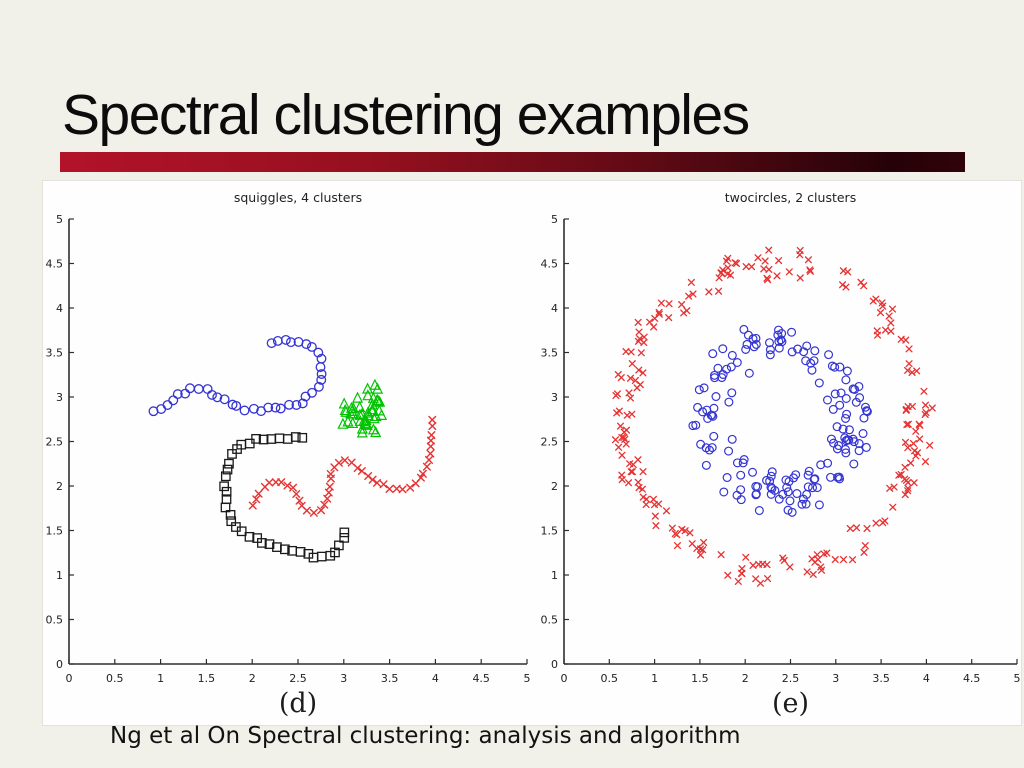  Describe the element at coordinates (362, 408) in the screenshot. I see `green-triangle-cluster` at that location.